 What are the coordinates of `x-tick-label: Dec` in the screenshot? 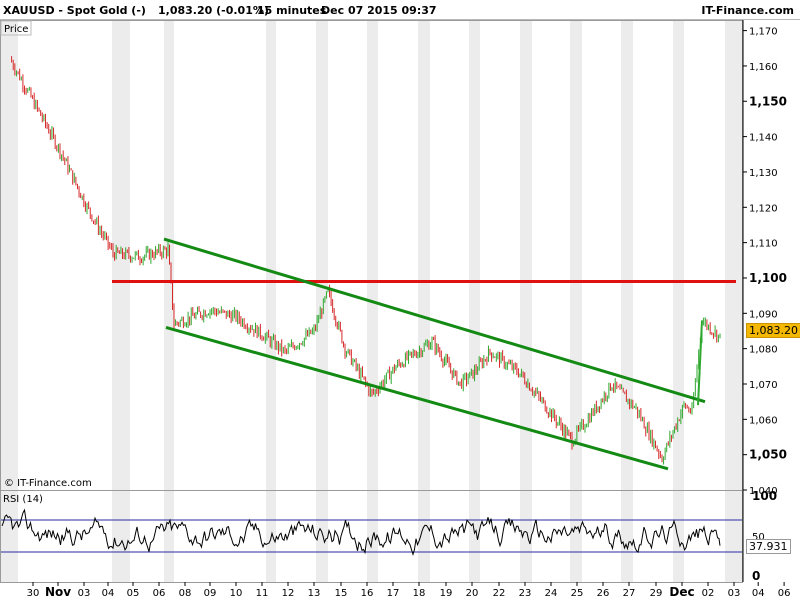 It's located at (681, 592).